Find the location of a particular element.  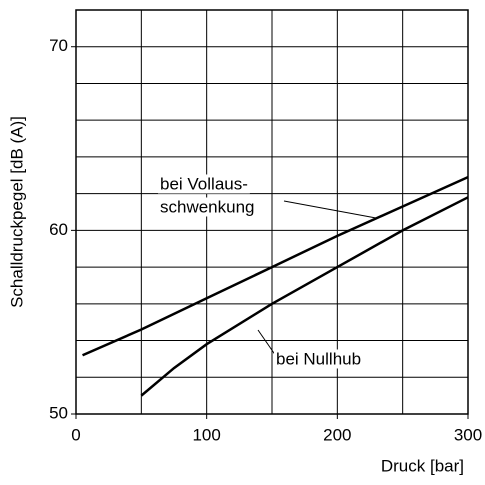

y-tick-label: 60 is located at coordinates (58, 229).